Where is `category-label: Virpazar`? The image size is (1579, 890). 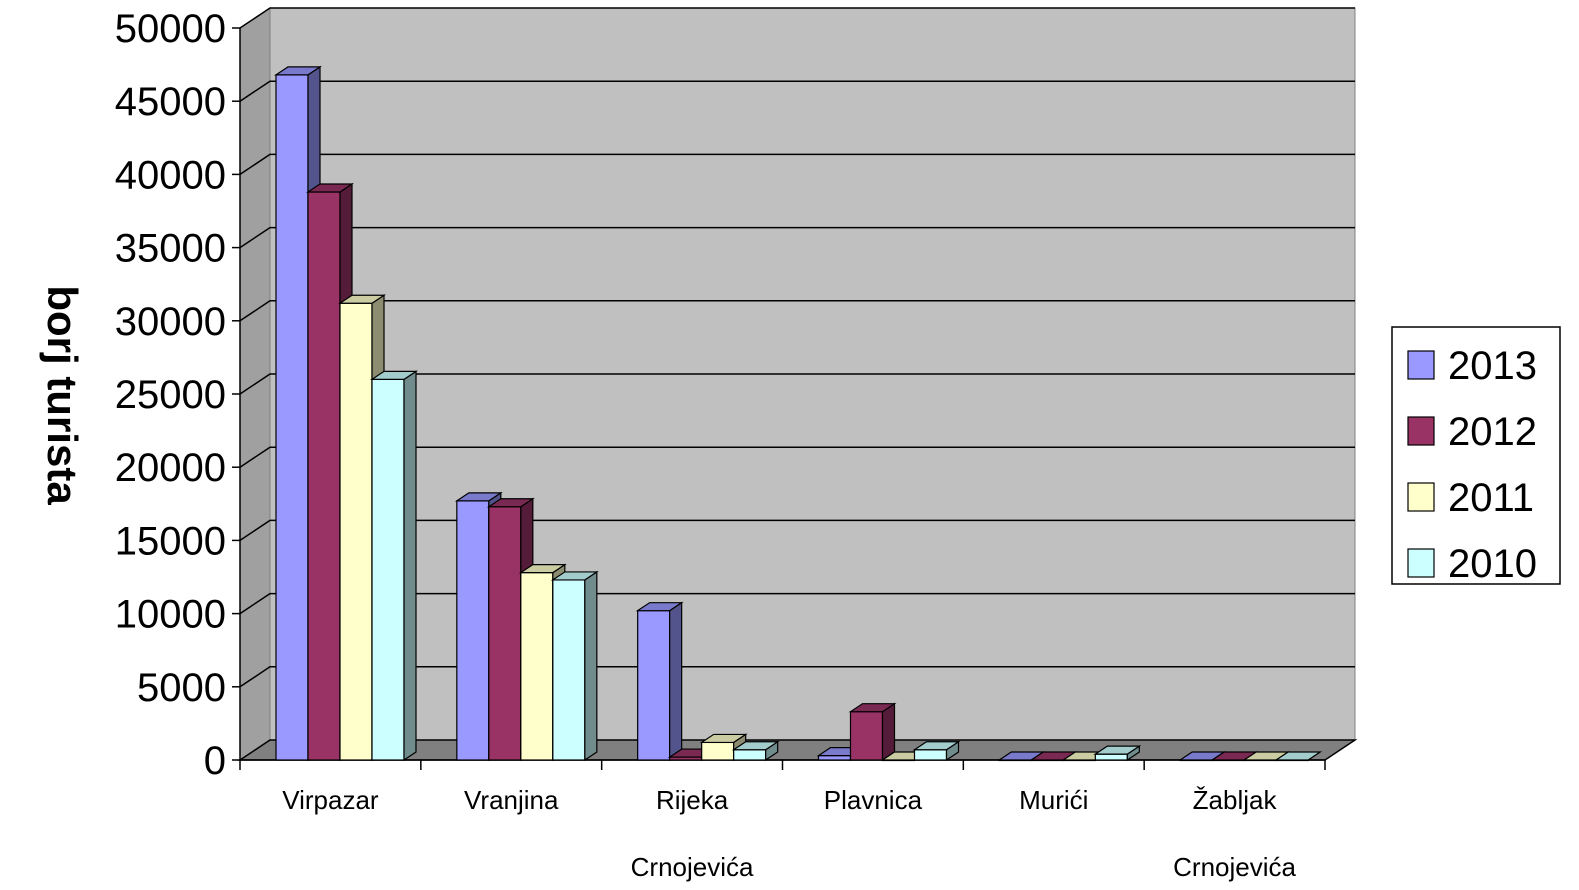
category-label: Virpazar is located at coordinates (330, 800).